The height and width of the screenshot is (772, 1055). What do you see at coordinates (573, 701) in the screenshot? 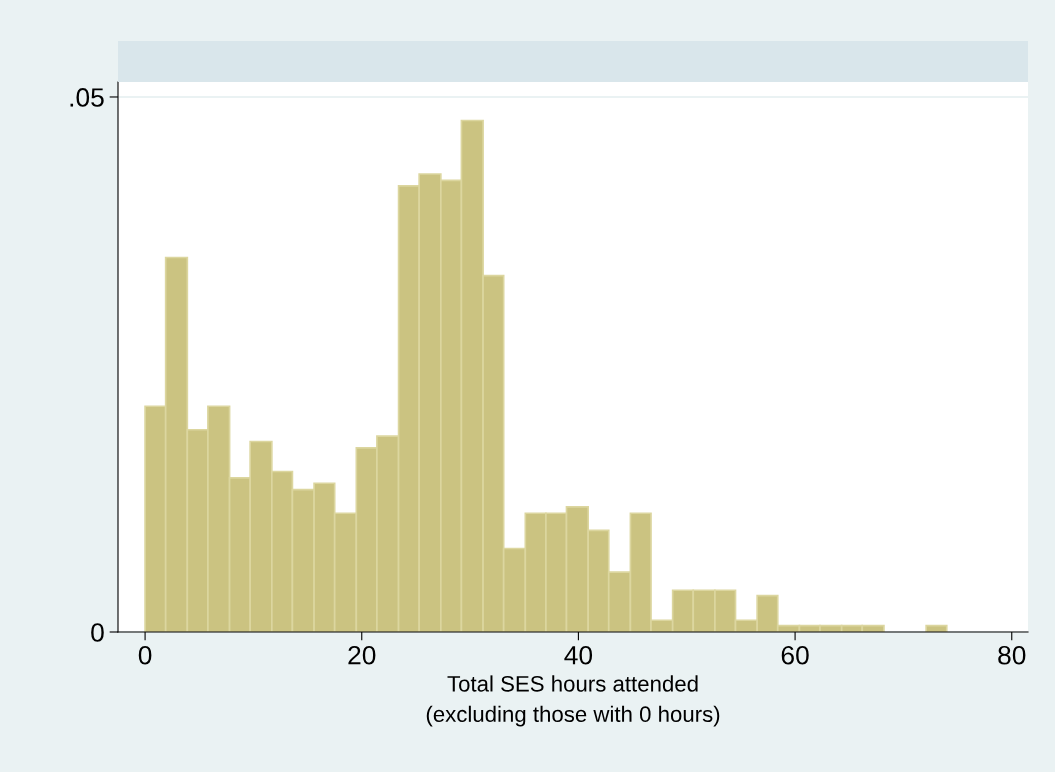
I see `x-axis-title: Total SES hours attended (excluding those with 0 hours)` at bounding box center [573, 701].